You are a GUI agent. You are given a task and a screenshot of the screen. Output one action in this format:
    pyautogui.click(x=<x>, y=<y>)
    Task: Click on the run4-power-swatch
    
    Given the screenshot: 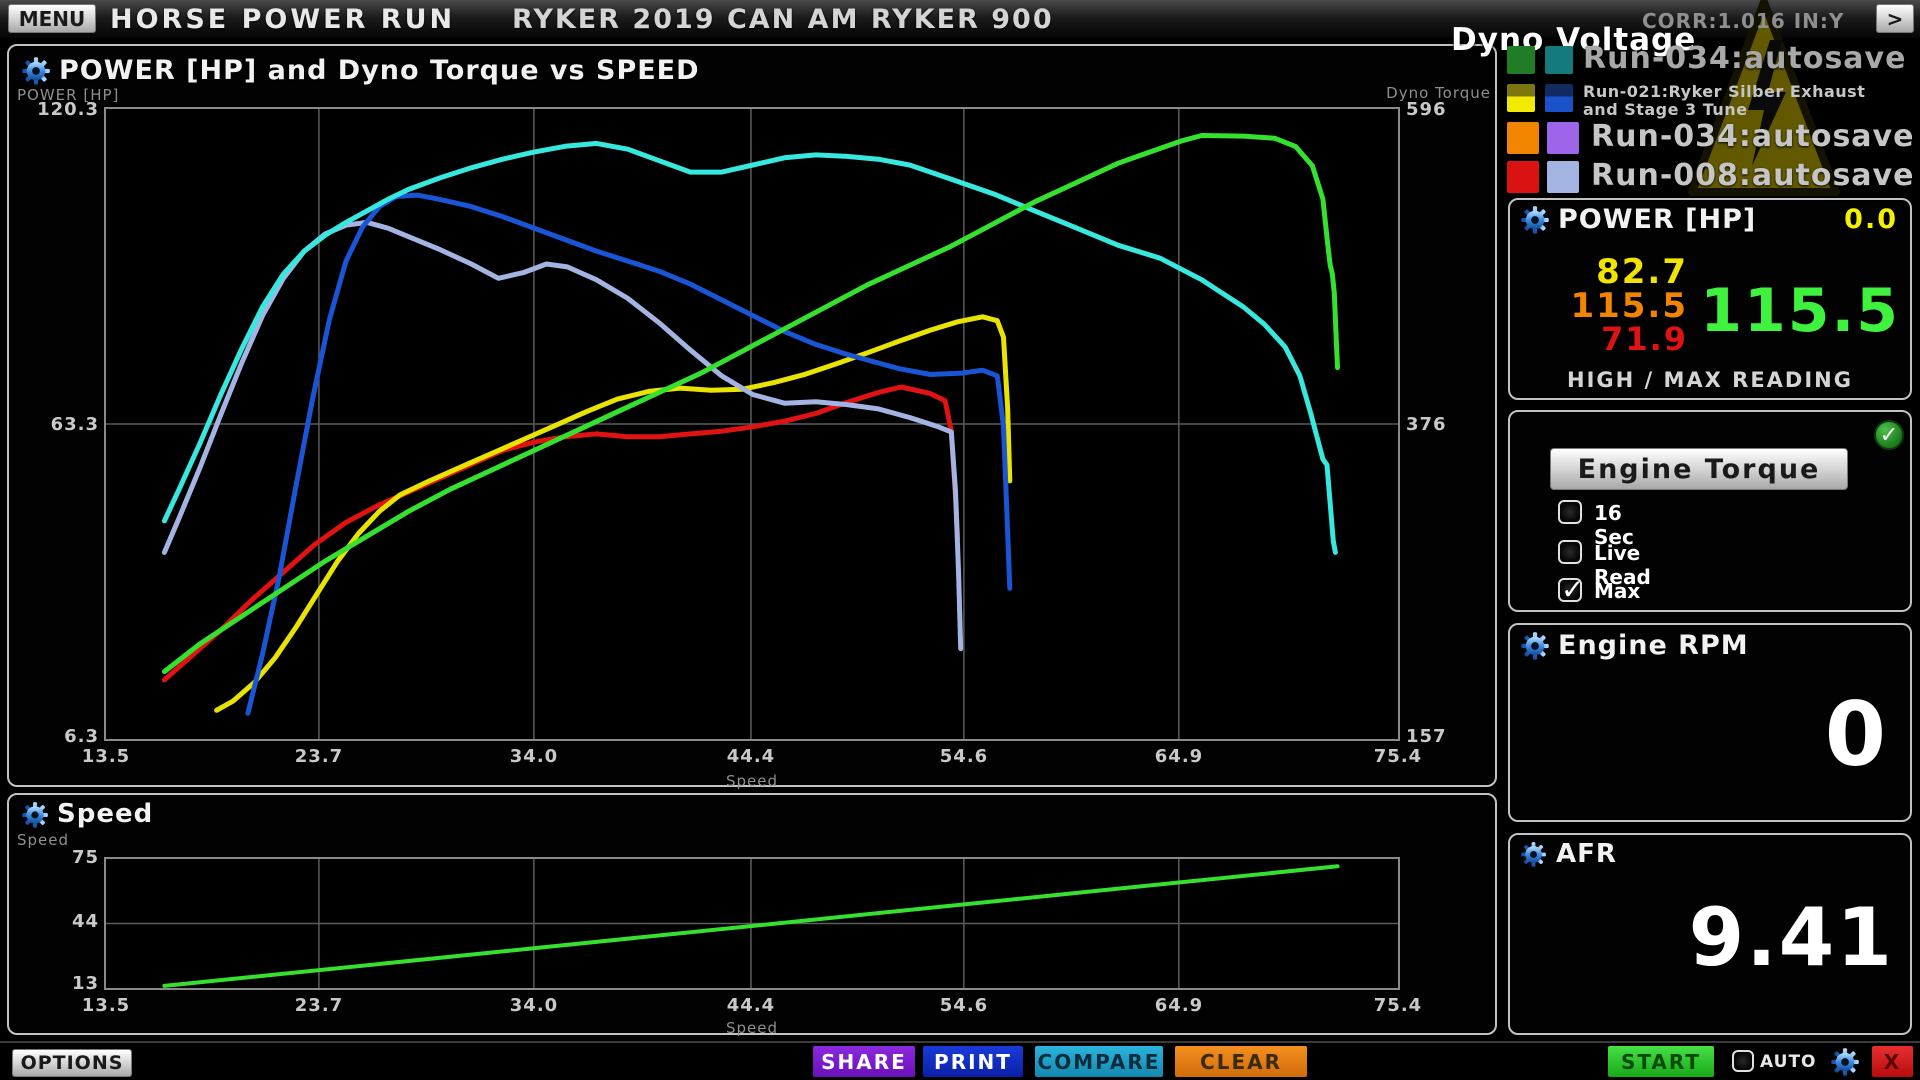 What is the action you would take?
    pyautogui.click(x=1523, y=177)
    